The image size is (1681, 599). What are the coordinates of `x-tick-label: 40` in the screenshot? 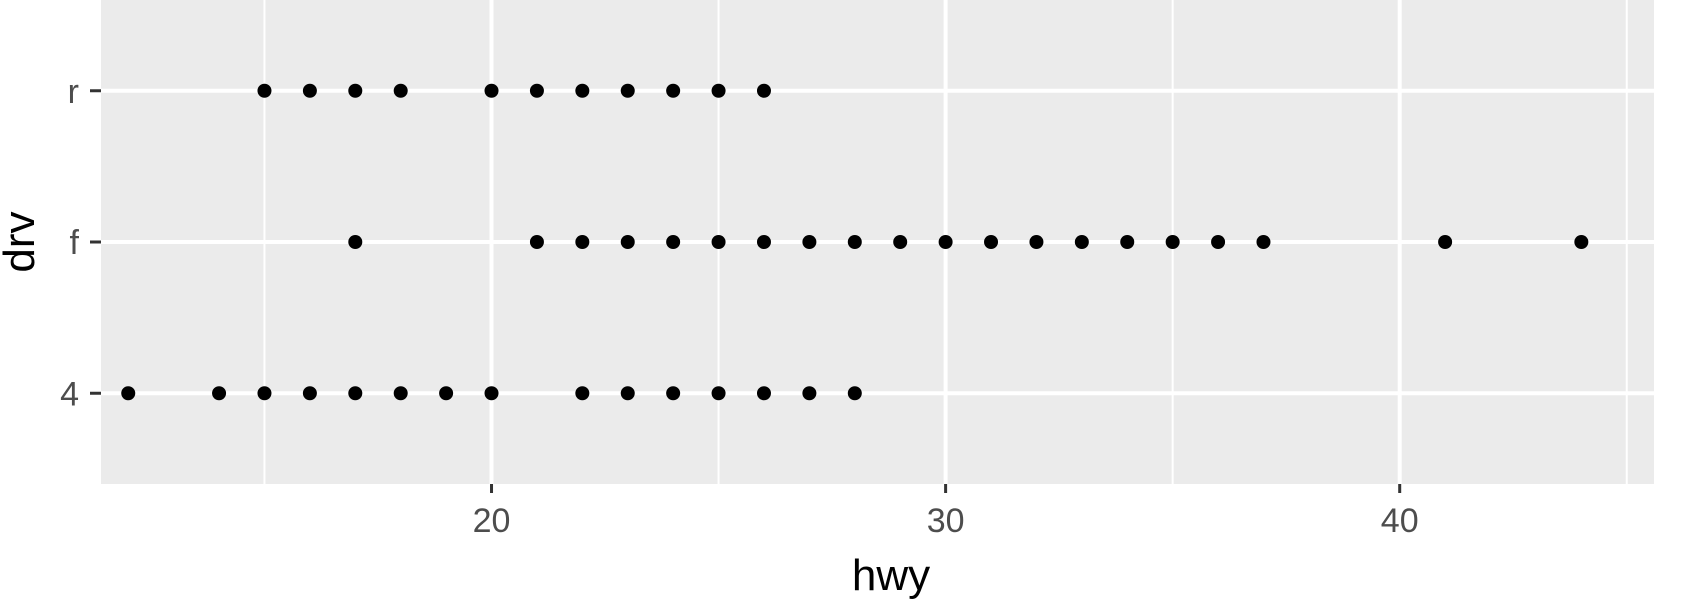 It's located at (1400, 521).